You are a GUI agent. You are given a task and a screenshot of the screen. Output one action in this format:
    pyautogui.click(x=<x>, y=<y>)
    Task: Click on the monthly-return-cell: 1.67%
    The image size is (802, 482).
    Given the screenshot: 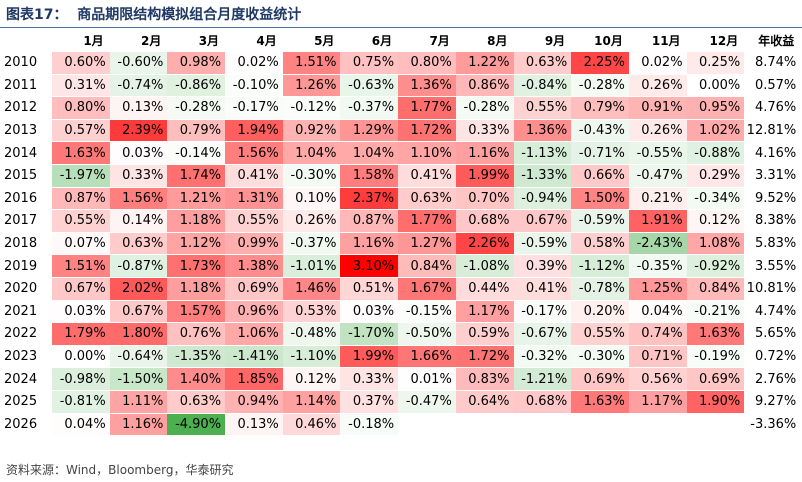 What is the action you would take?
    pyautogui.click(x=427, y=288)
    